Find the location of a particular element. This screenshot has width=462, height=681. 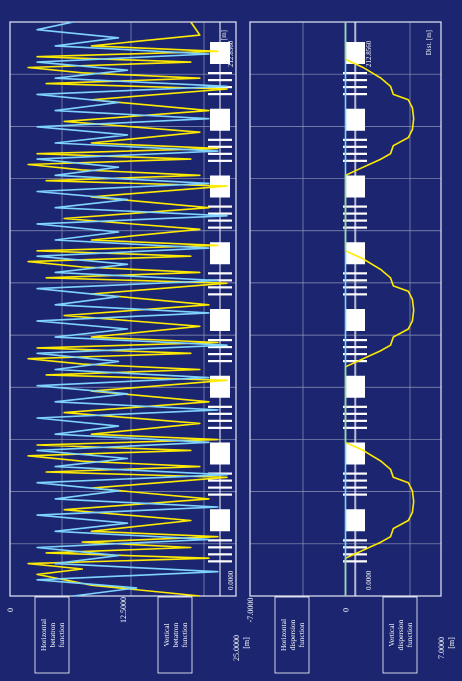

y-tick-label-min: -7.0000 is located at coordinates (250, 610).